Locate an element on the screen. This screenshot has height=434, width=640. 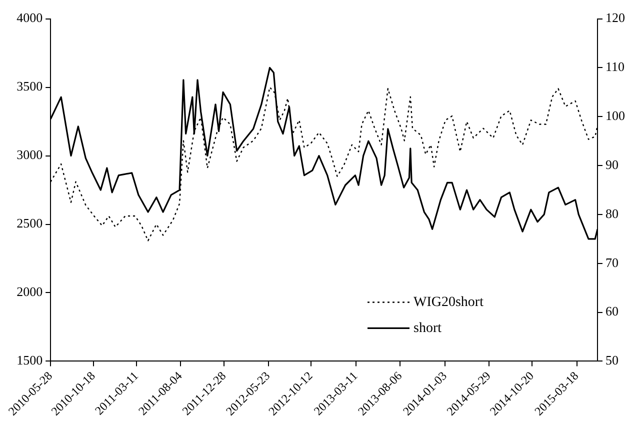
y2-tick-label: 110 is located at coordinates (615, 66).